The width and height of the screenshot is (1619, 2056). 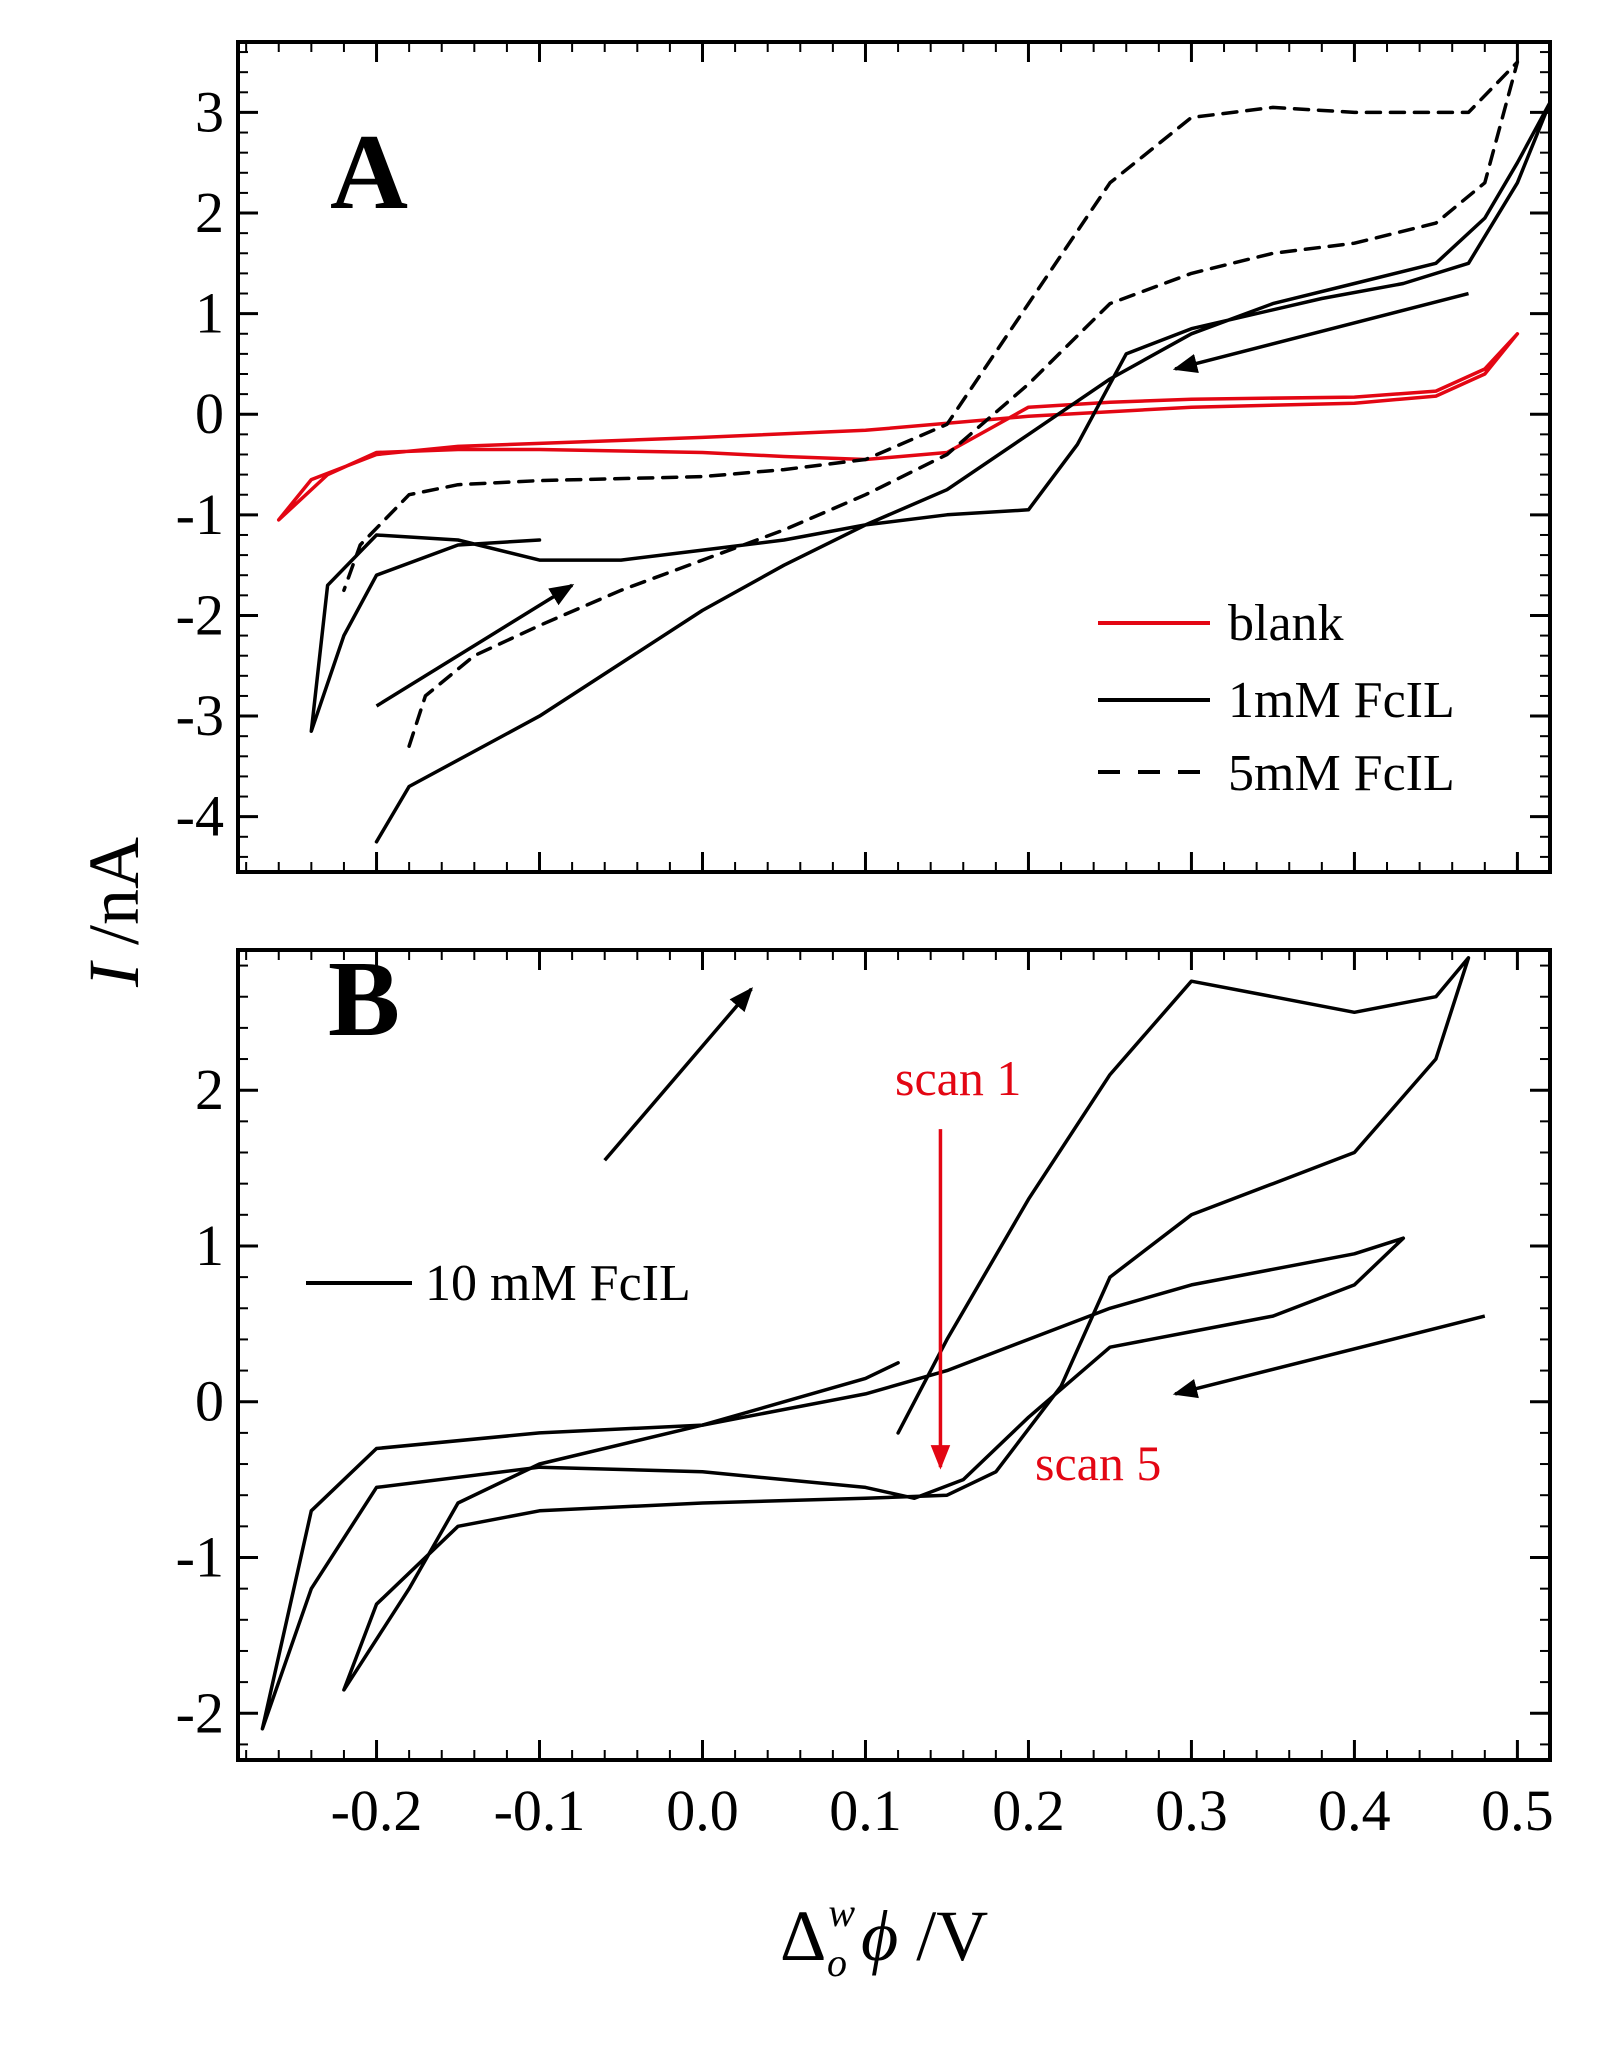 What do you see at coordinates (369, 172) in the screenshot?
I see `panel-a-letter: A` at bounding box center [369, 172].